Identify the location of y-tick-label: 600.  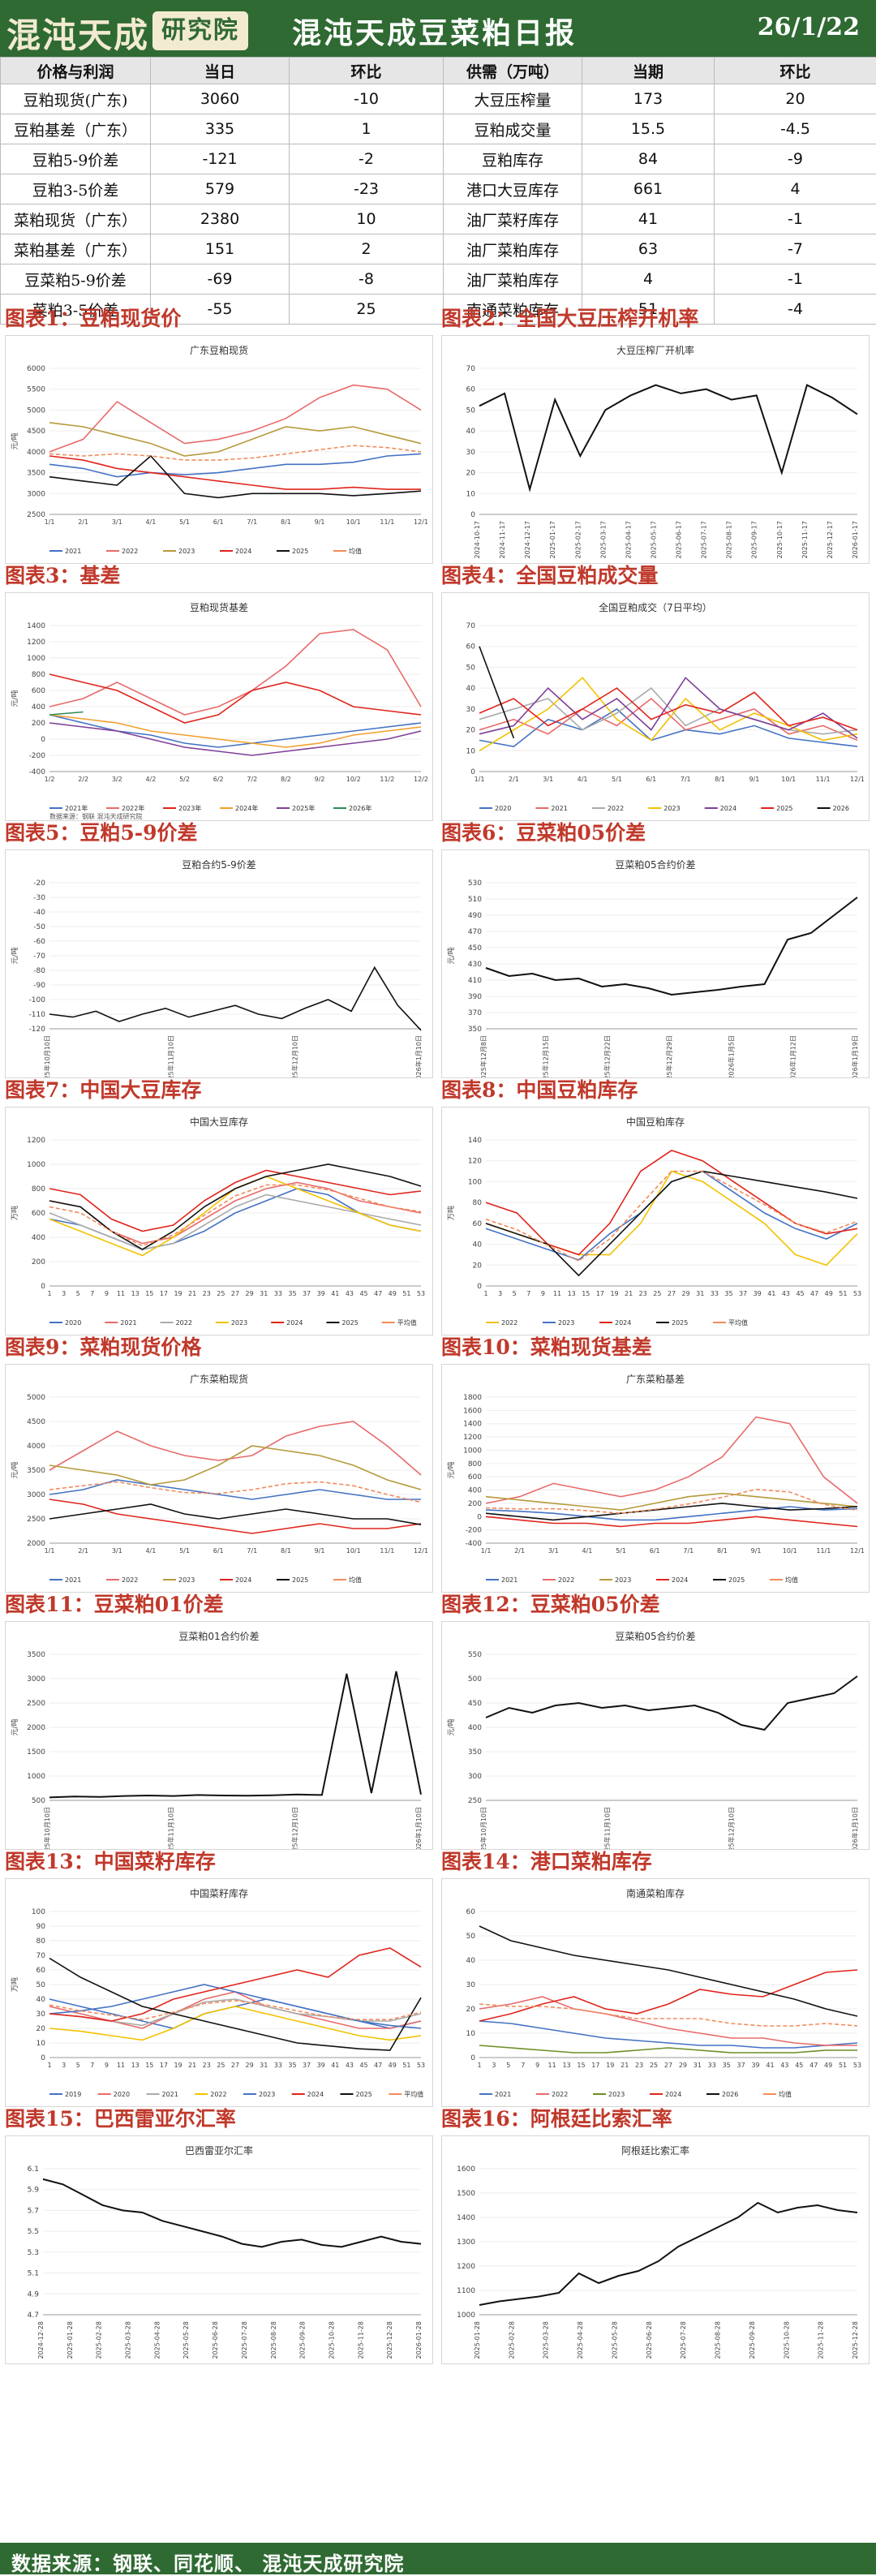
(38, 691).